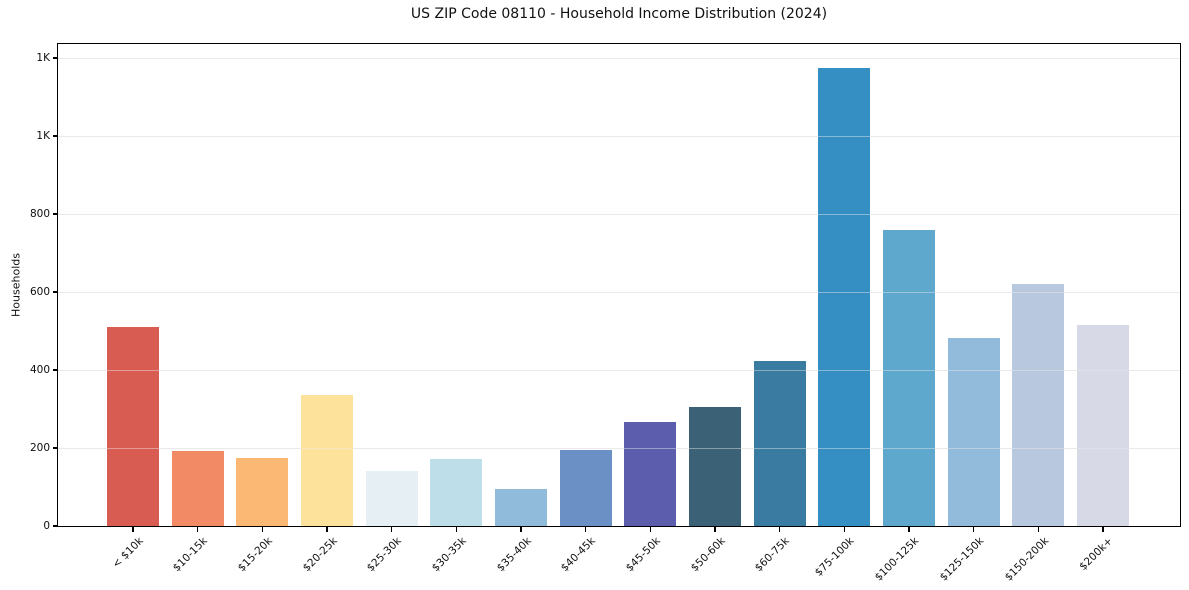  What do you see at coordinates (320, 555) in the screenshot?
I see `x-tick-label-text: $20-25k` at bounding box center [320, 555].